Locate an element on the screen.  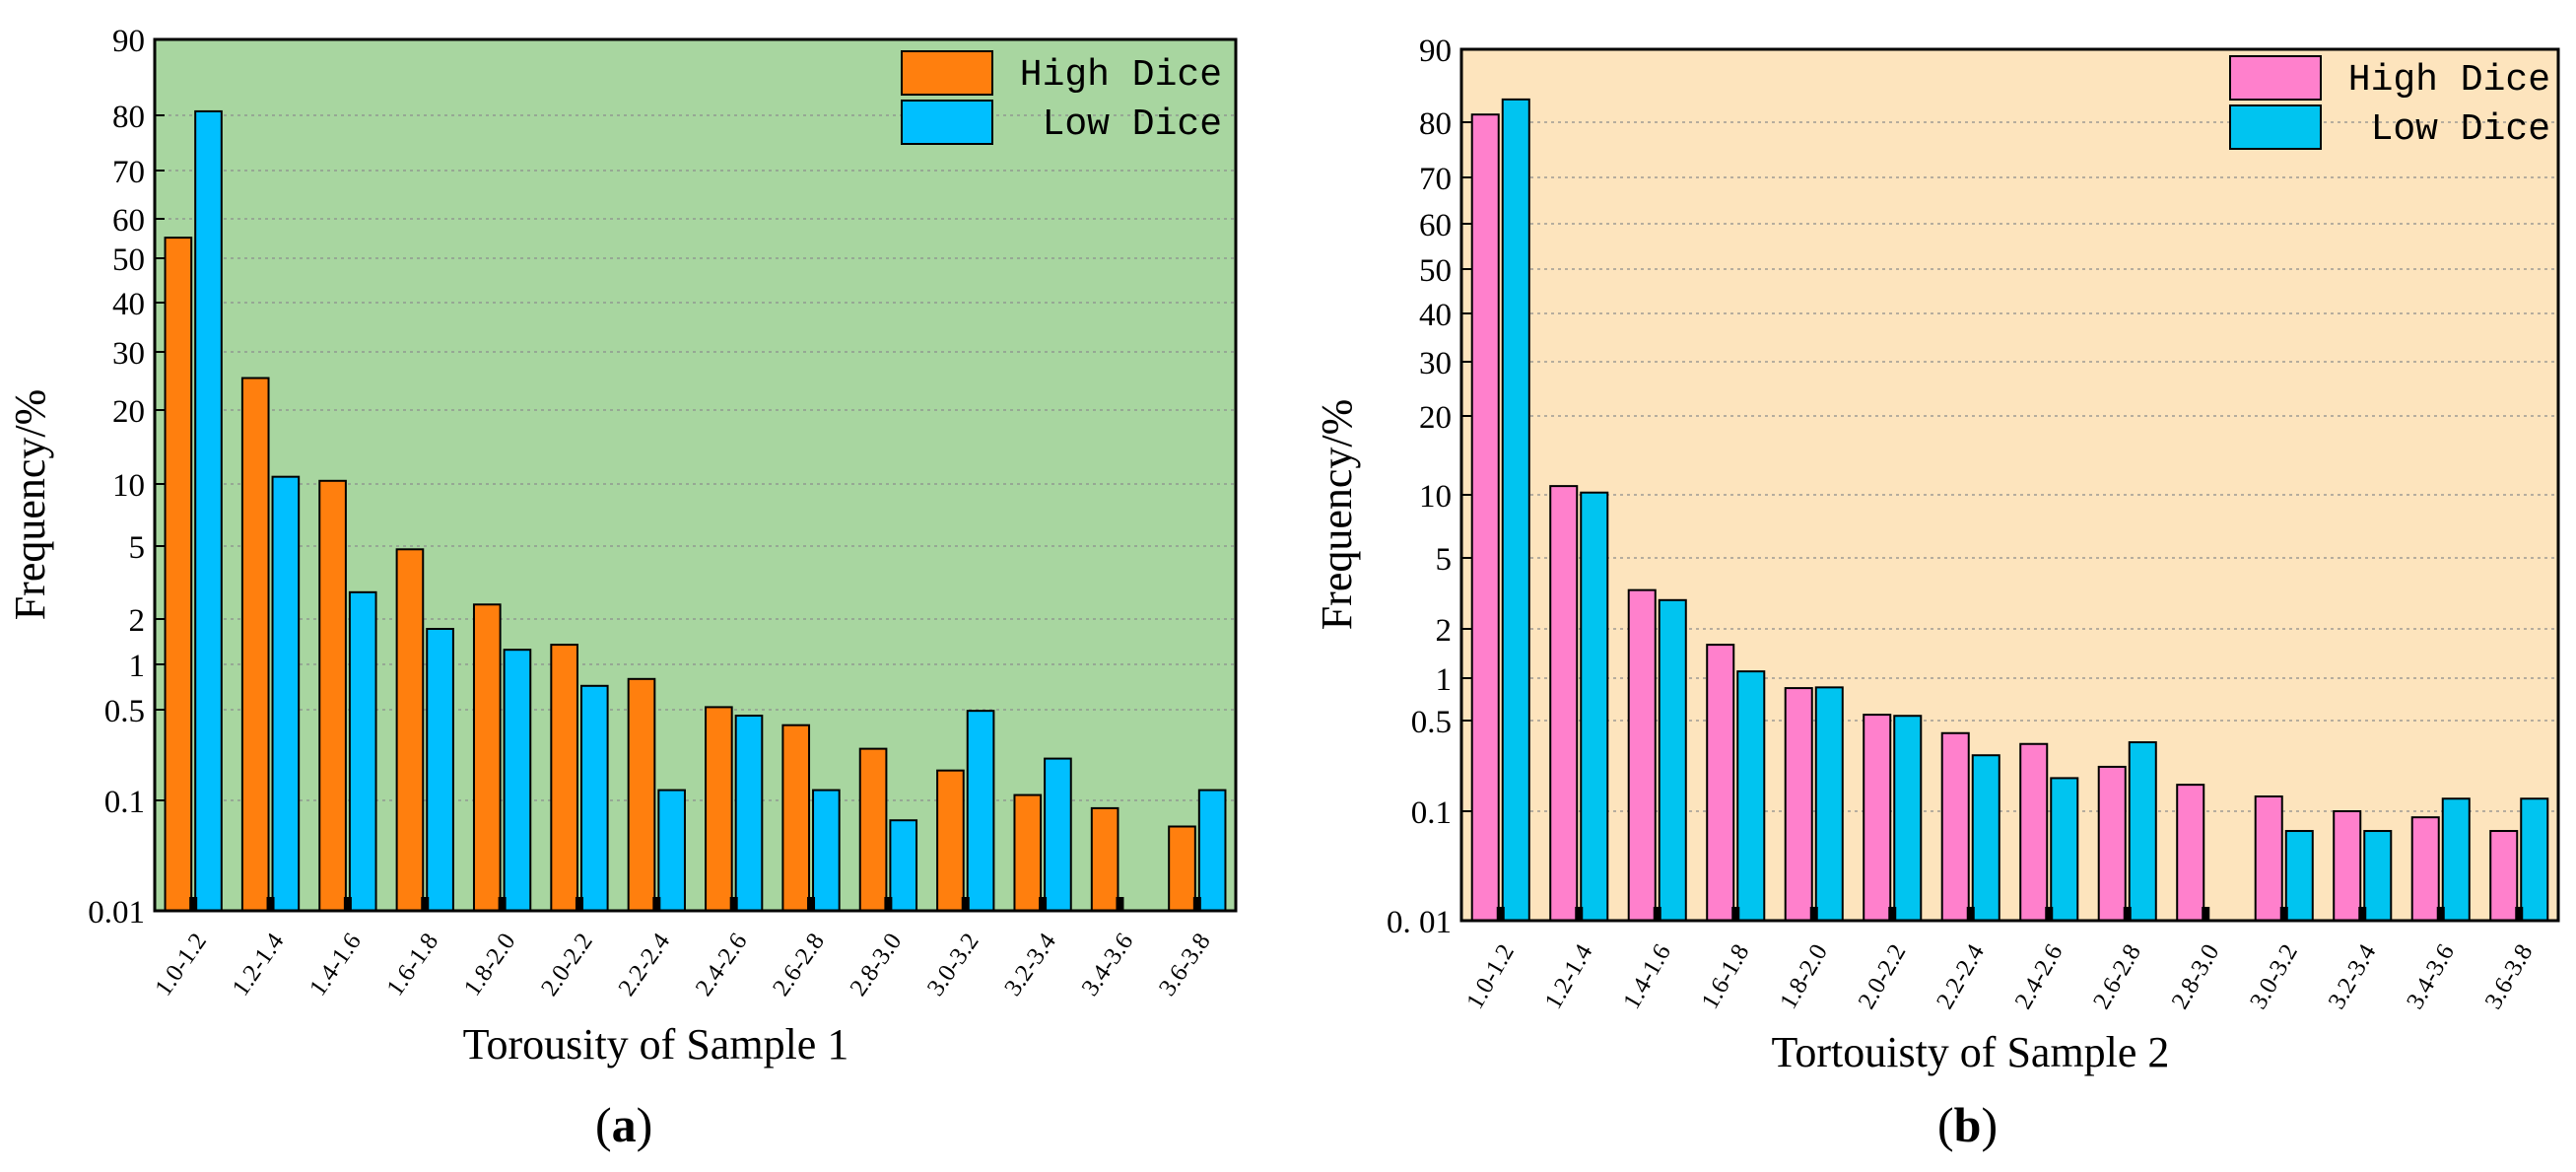
legend-swatch-low-dice is located at coordinates (947, 123).